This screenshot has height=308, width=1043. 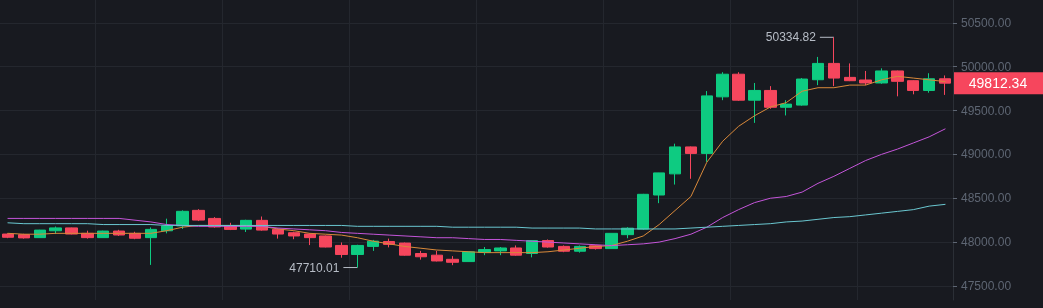 I want to click on y-tick-label: 48000.00, so click(x=986, y=242).